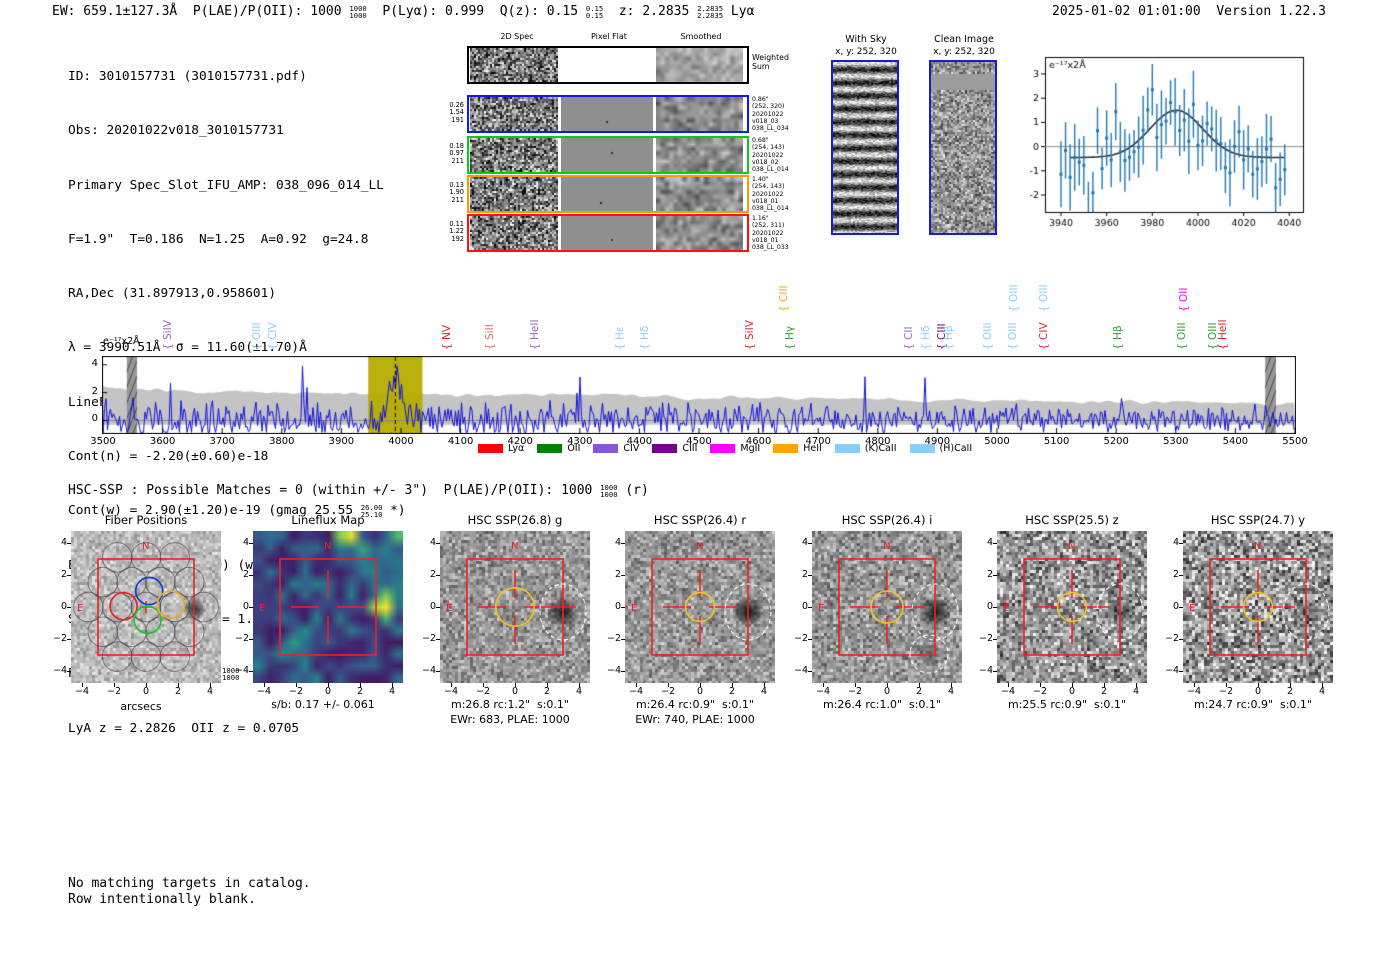 The width and height of the screenshot is (1400, 953). Describe the element at coordinates (940, 448) in the screenshot. I see `legend-item-7: (H)CaII` at that location.